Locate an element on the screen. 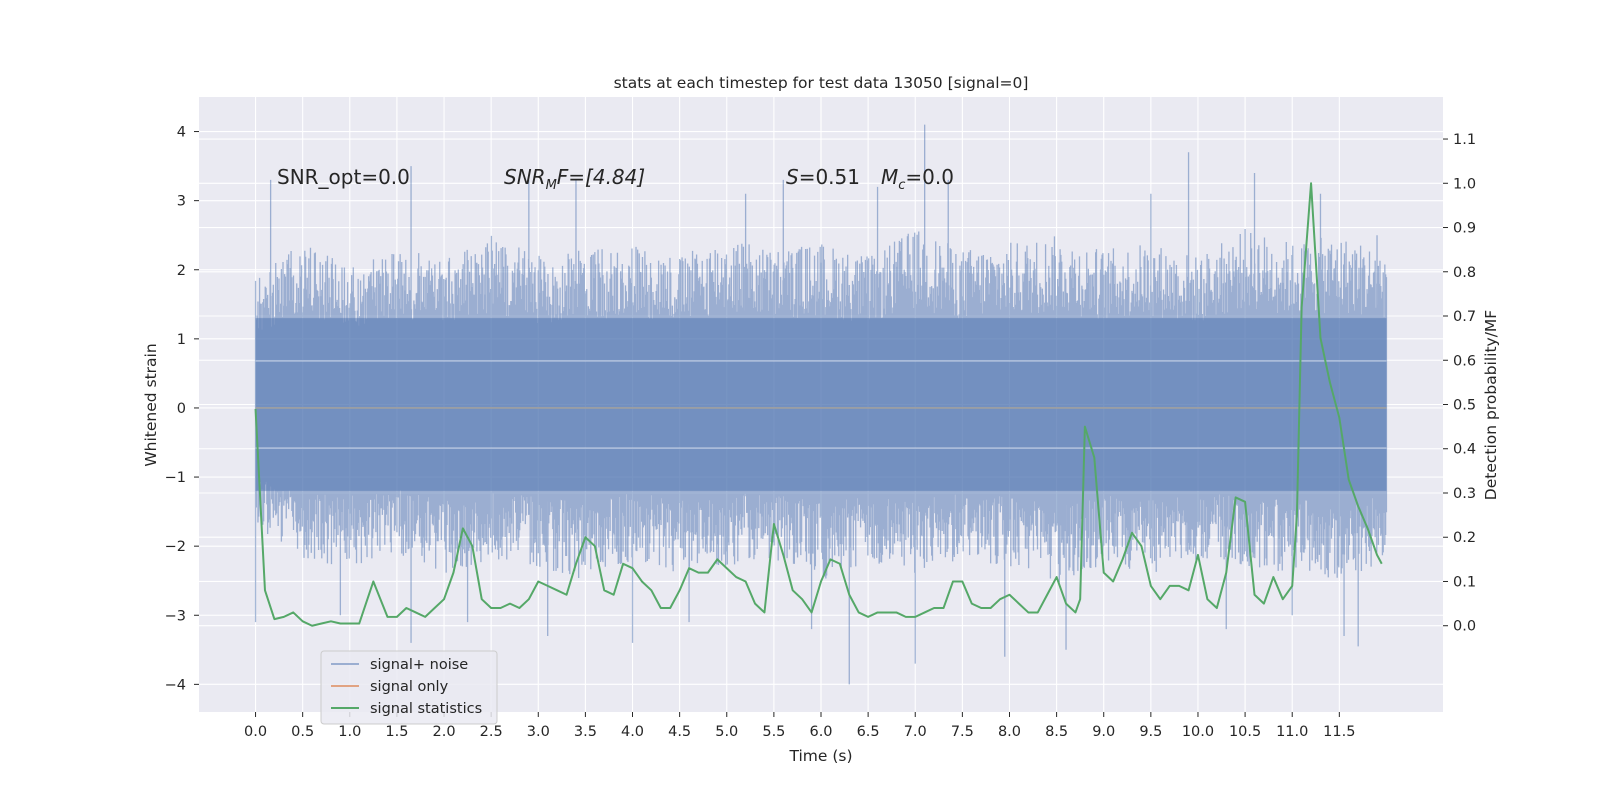 The height and width of the screenshot is (800, 1600). x-tick-label: 1.5 is located at coordinates (396, 732).